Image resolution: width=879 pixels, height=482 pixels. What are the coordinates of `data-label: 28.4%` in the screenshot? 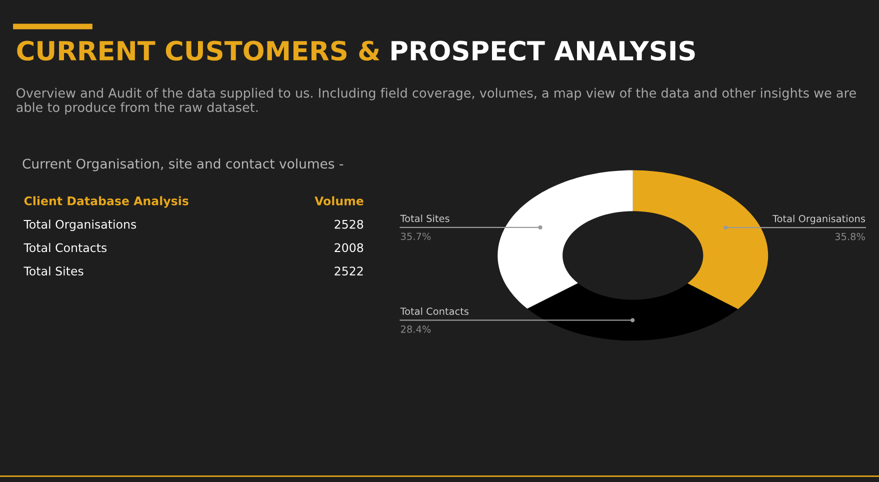 It's located at (415, 329).